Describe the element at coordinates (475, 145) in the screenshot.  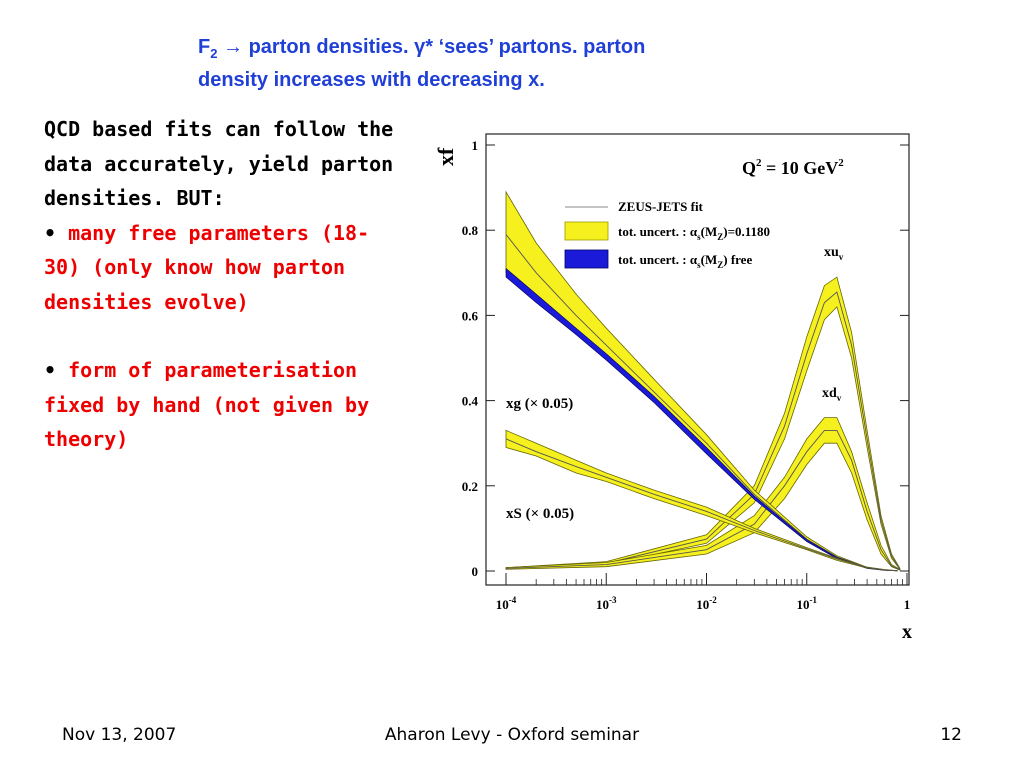
I see `y-tick-label-5: 1` at that location.